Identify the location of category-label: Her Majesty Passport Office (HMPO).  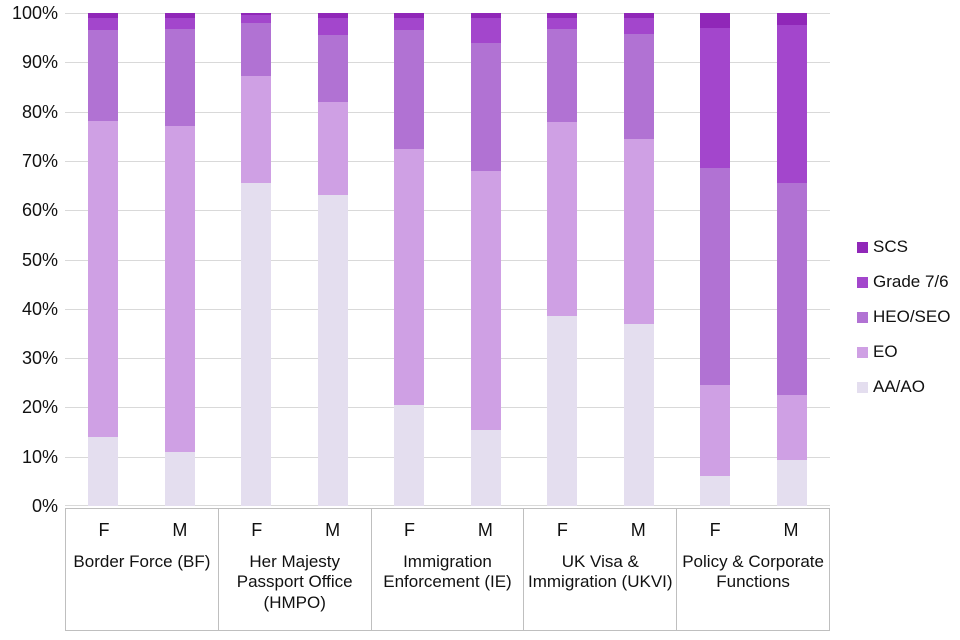
(294, 582).